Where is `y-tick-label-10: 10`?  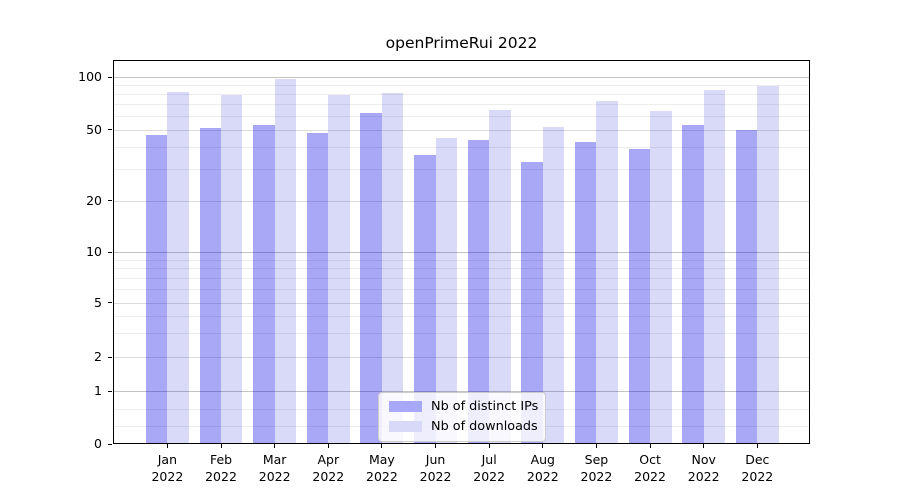
y-tick-label-10: 10 is located at coordinates (94, 251).